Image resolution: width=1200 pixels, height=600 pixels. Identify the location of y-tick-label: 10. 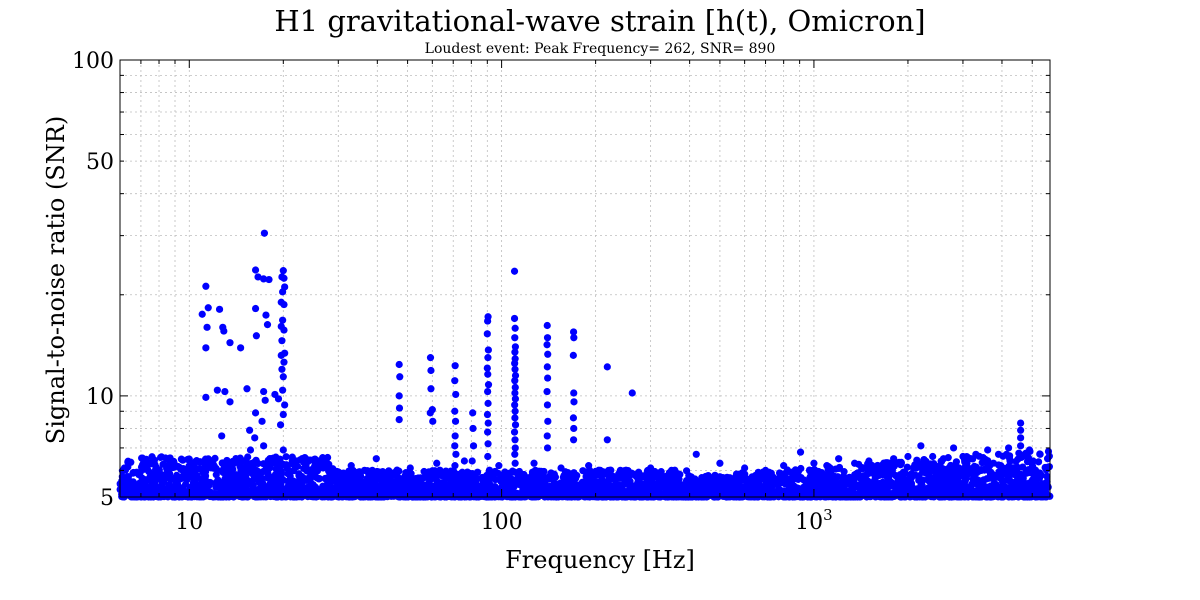
(100, 397).